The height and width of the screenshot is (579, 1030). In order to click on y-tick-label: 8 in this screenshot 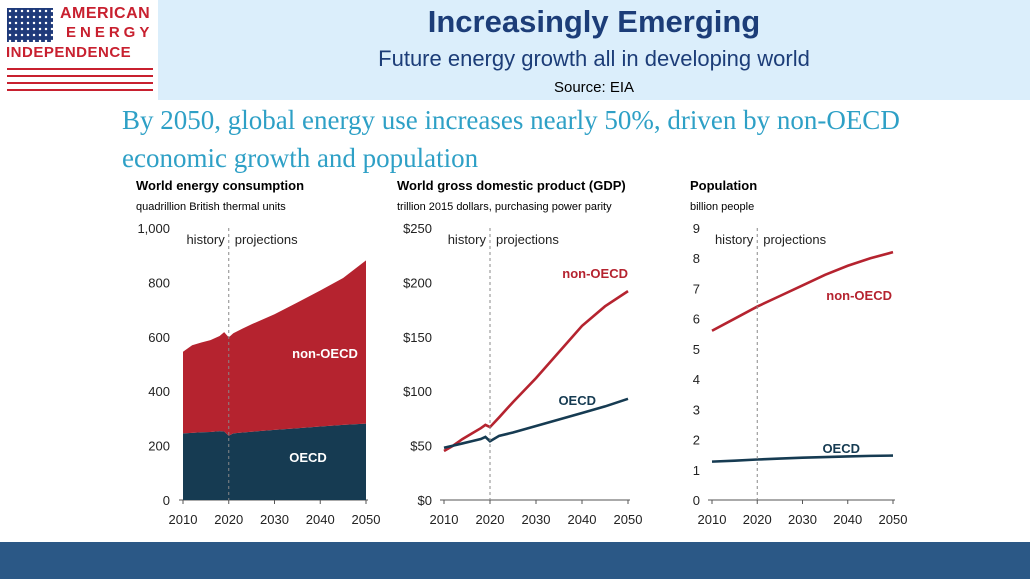, I will do `click(696, 258)`.